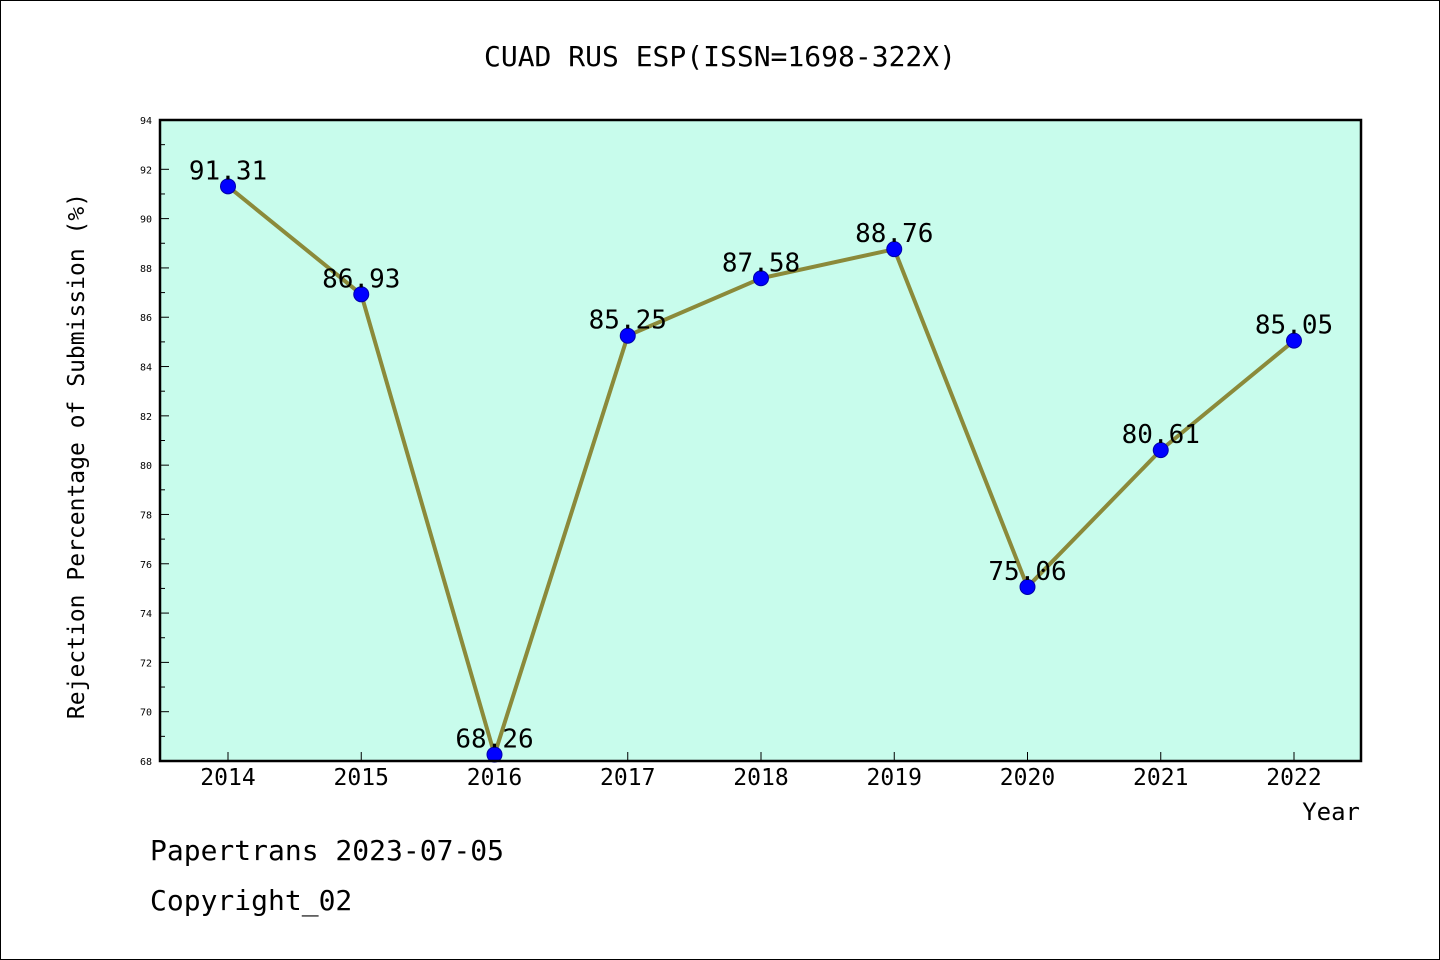 This screenshot has height=960, width=1440. What do you see at coordinates (361, 279) in the screenshot?
I see `data-label: 86.93` at bounding box center [361, 279].